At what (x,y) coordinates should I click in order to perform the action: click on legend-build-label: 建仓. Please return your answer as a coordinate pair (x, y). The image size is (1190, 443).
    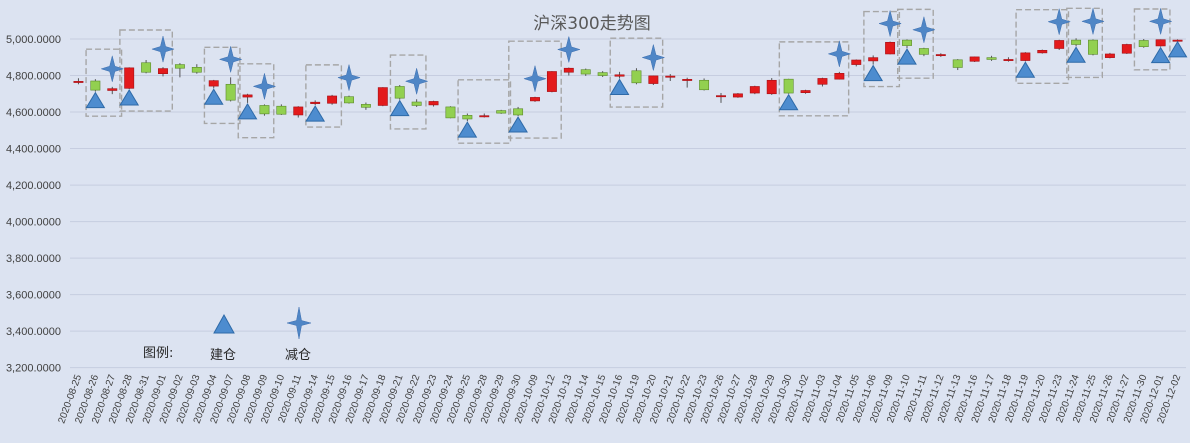
    Looking at the image, I should click on (223, 355).